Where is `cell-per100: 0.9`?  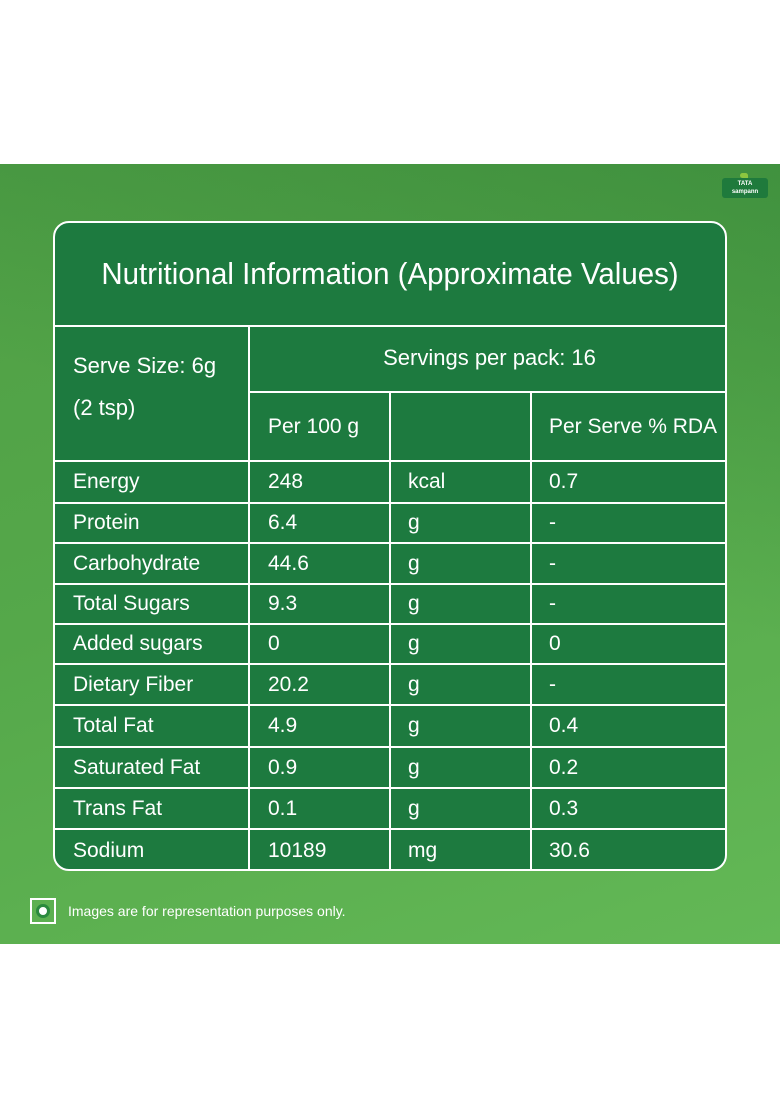 cell-per100: 0.9 is located at coordinates (283, 767).